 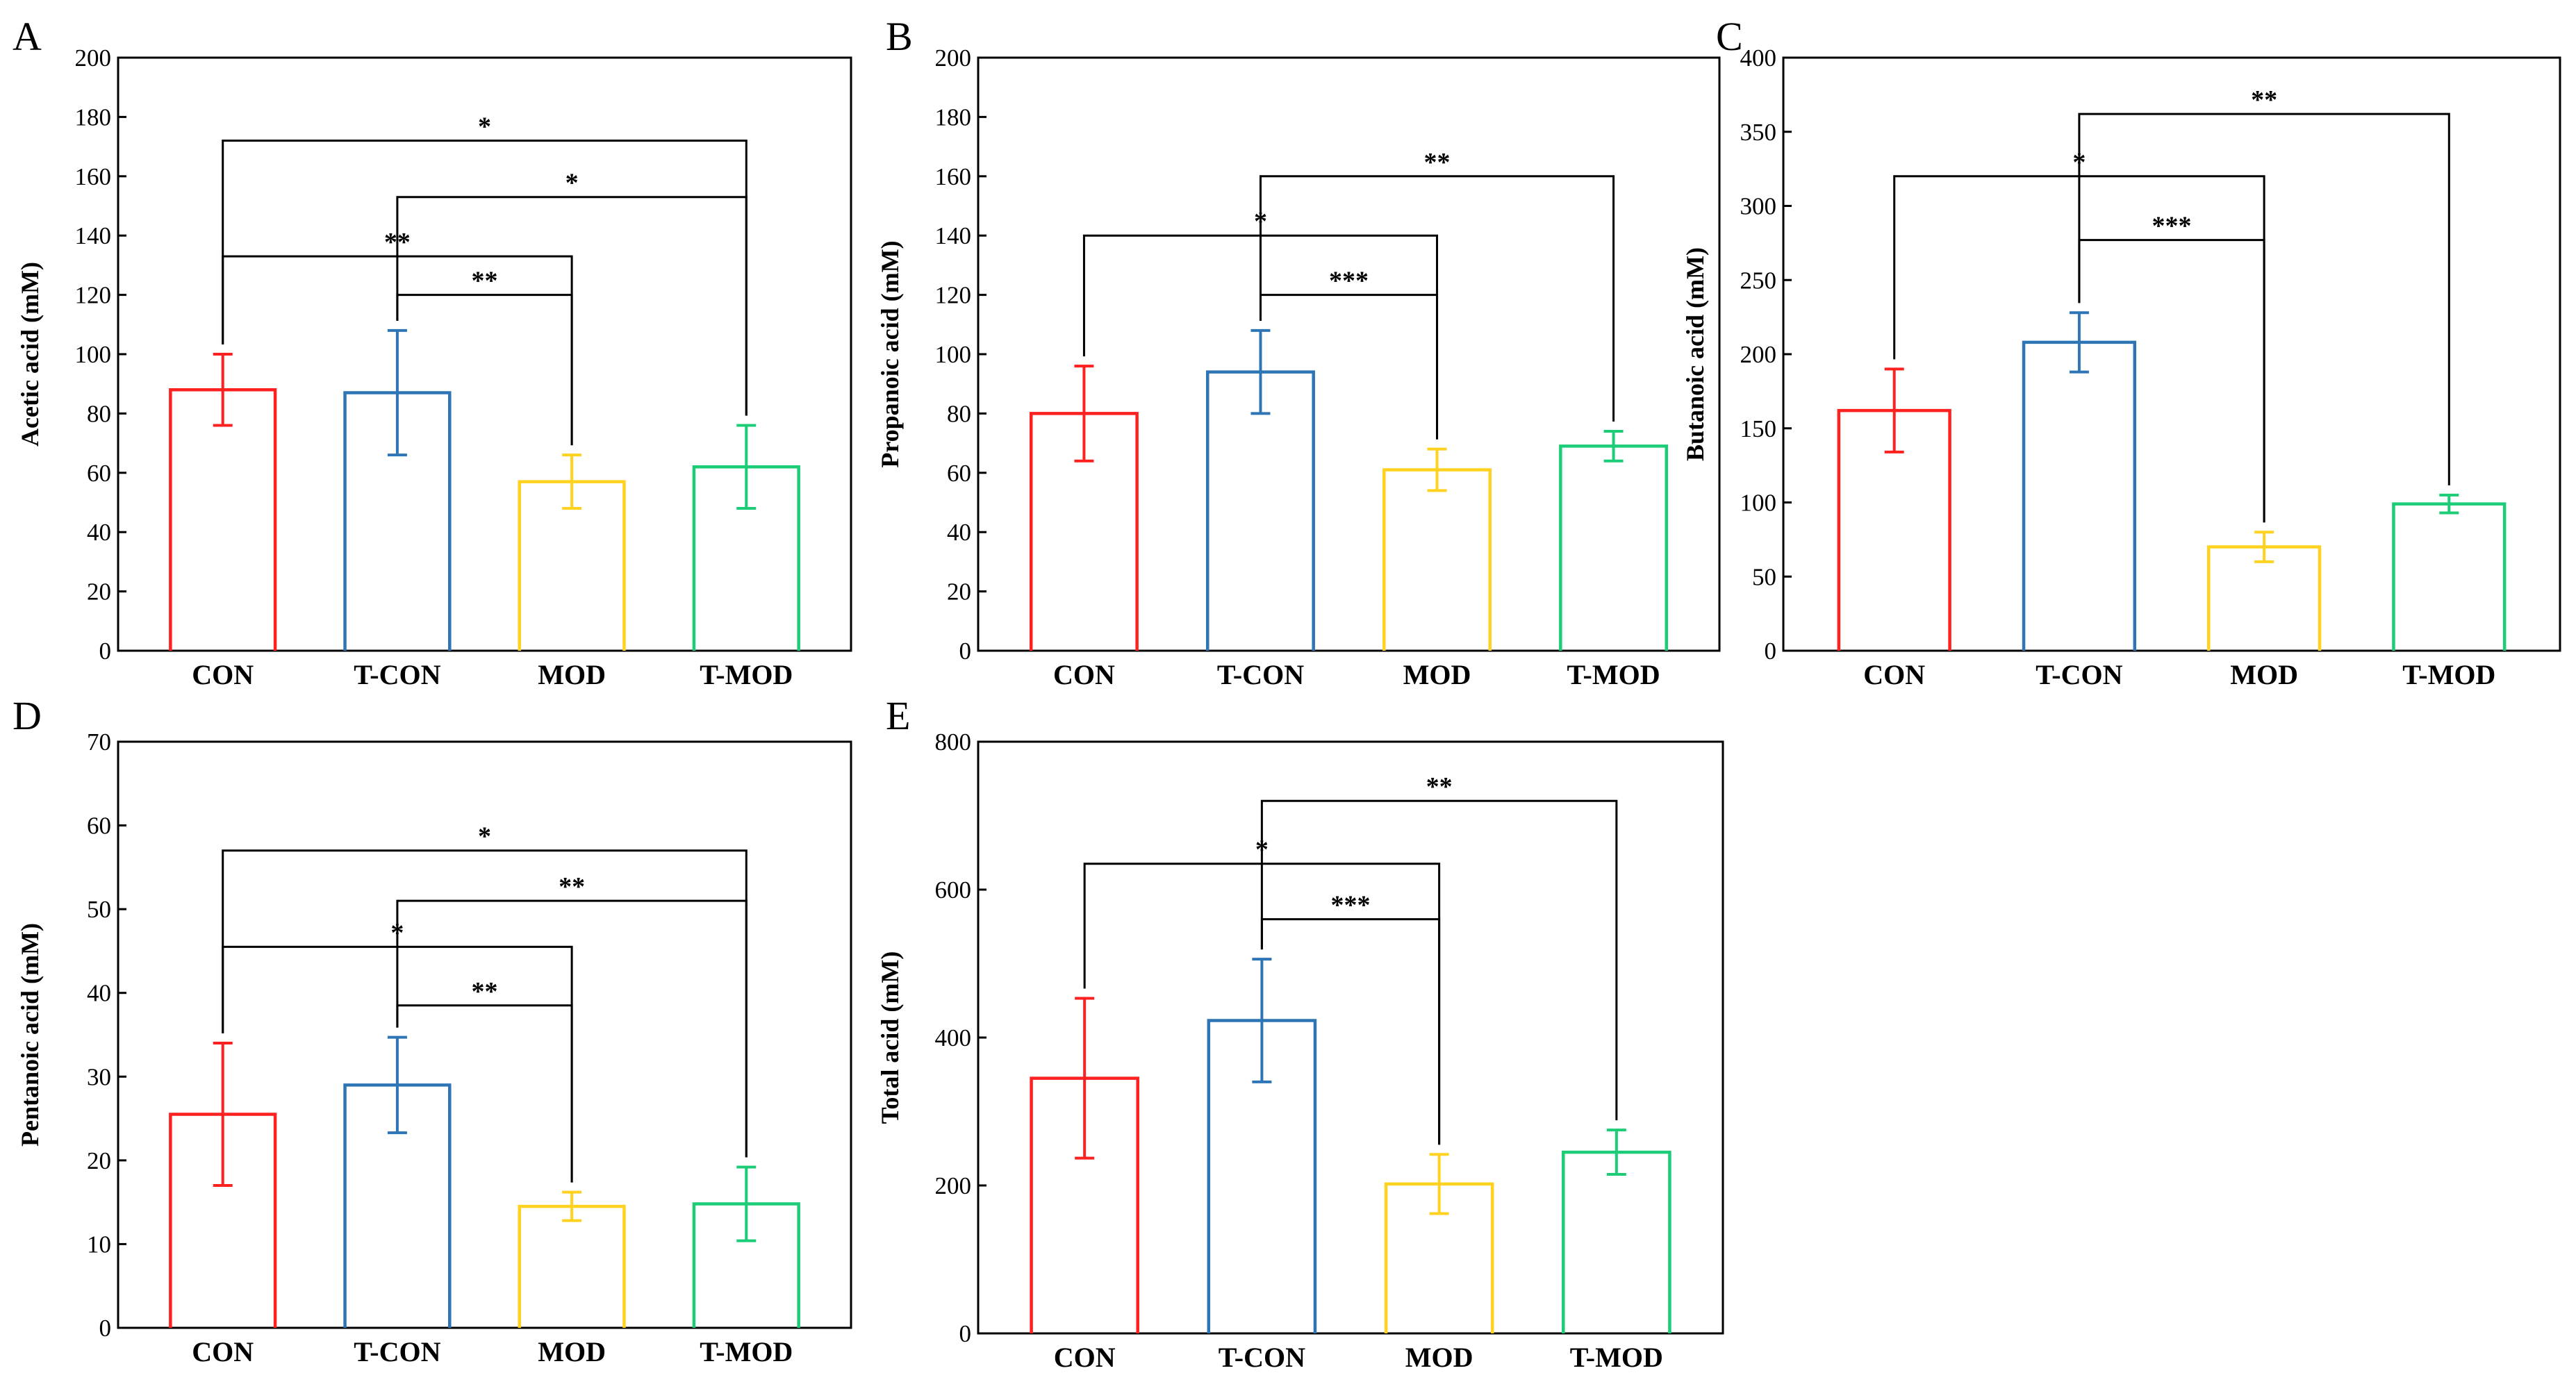 I want to click on panel-C-significance-label: ***, so click(x=2172, y=227).